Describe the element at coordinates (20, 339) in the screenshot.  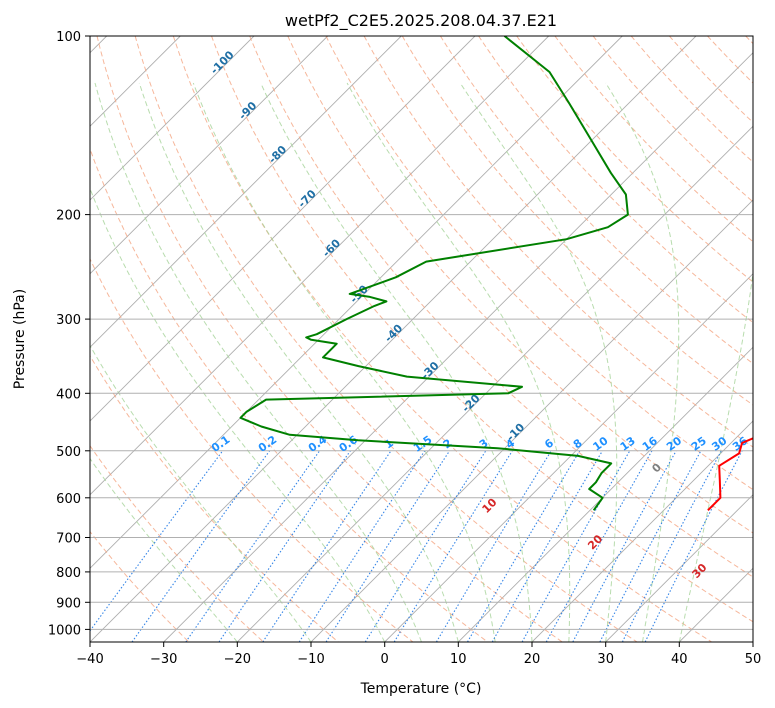
I see `y-axis-title: Pressure (hPa)` at that location.